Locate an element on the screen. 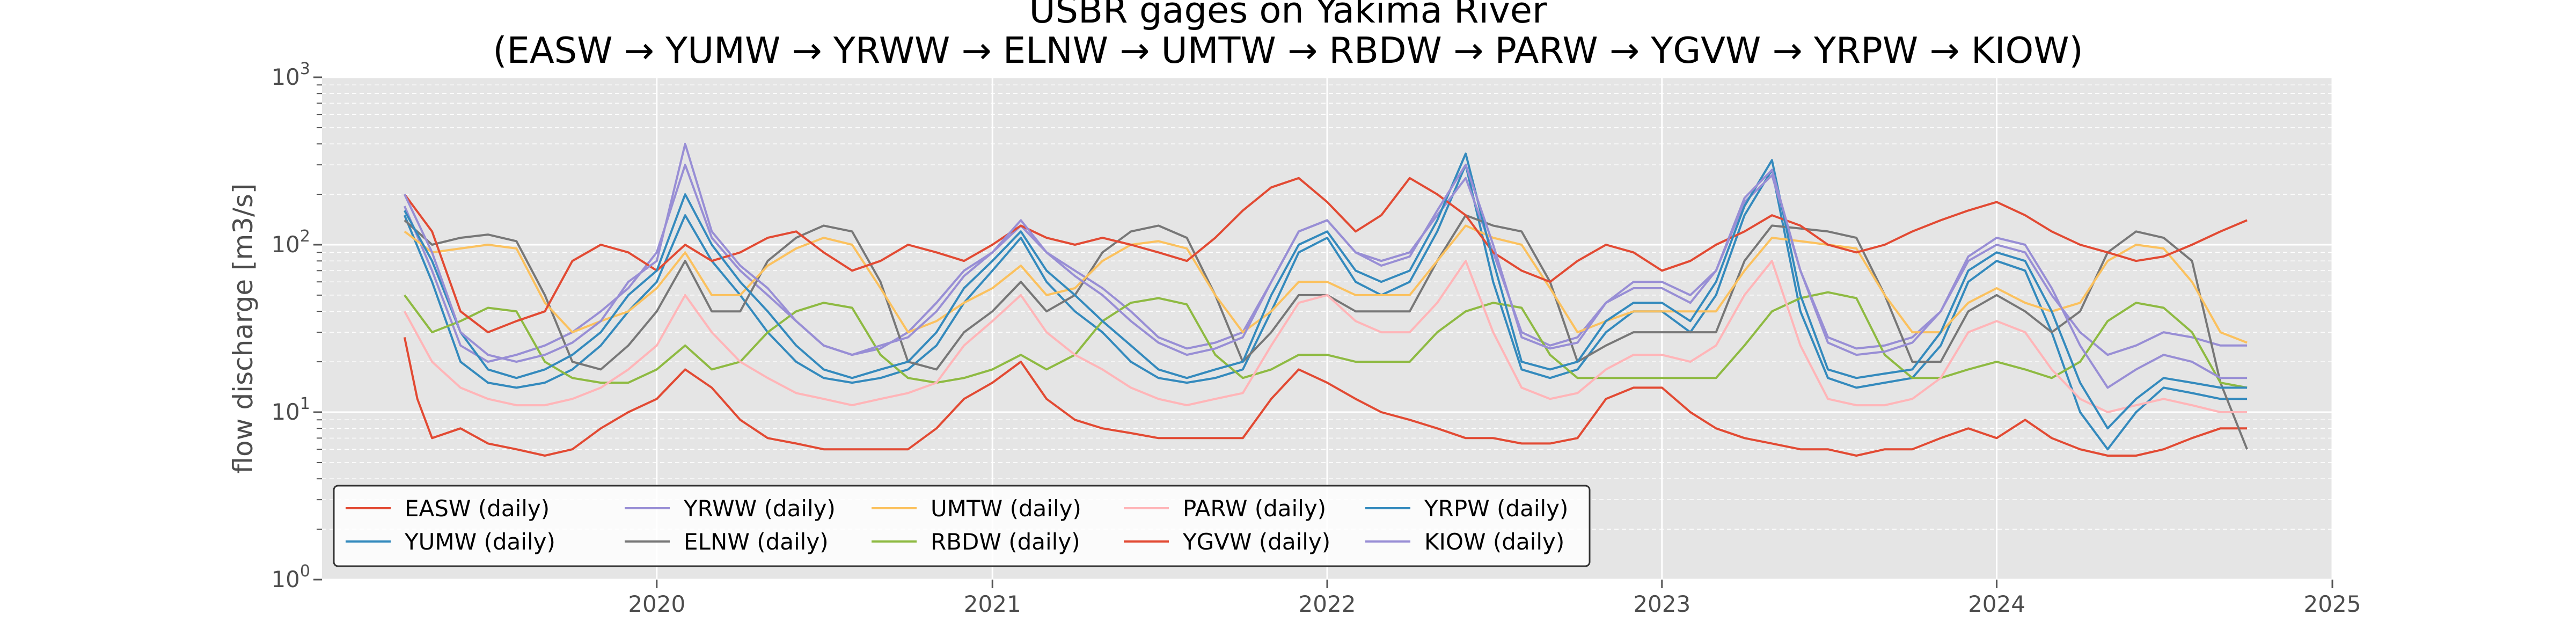 Image resolution: width=2576 pixels, height=644 pixels. chart-title-line1: USBR gages on Yakima River is located at coordinates (1288, 15).